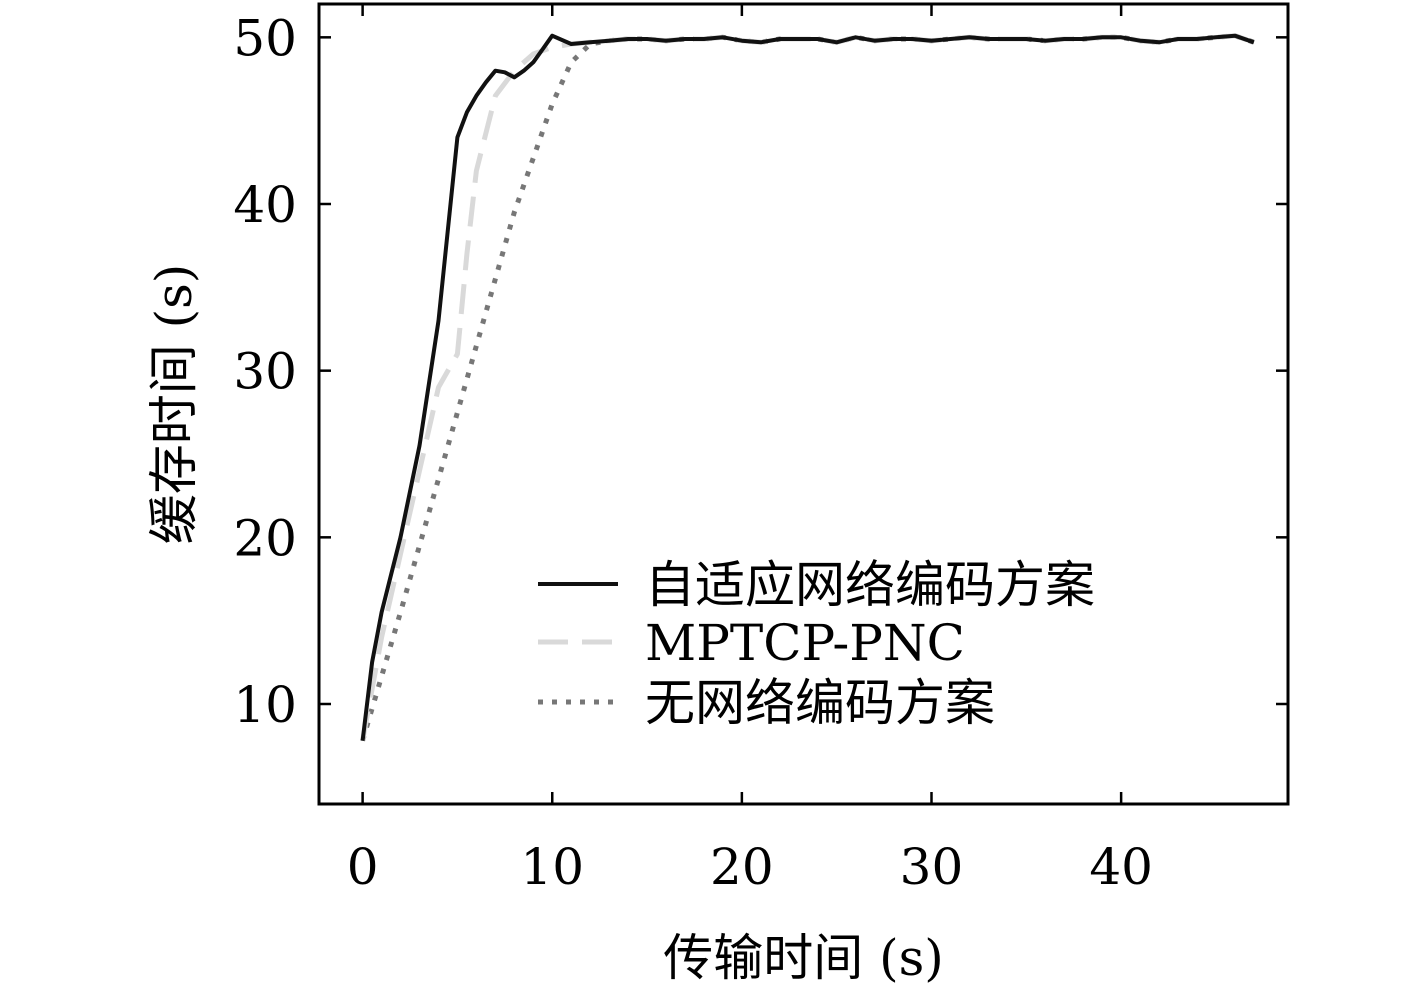 The image size is (1417, 992). I want to click on x-tick-label: 40, so click(1121, 867).